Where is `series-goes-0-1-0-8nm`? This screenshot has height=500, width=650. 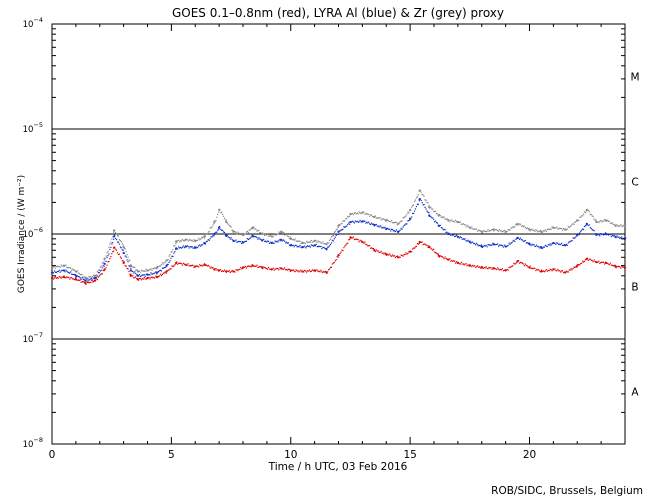 series-goes-0-1-0-8nm is located at coordinates (338, 260).